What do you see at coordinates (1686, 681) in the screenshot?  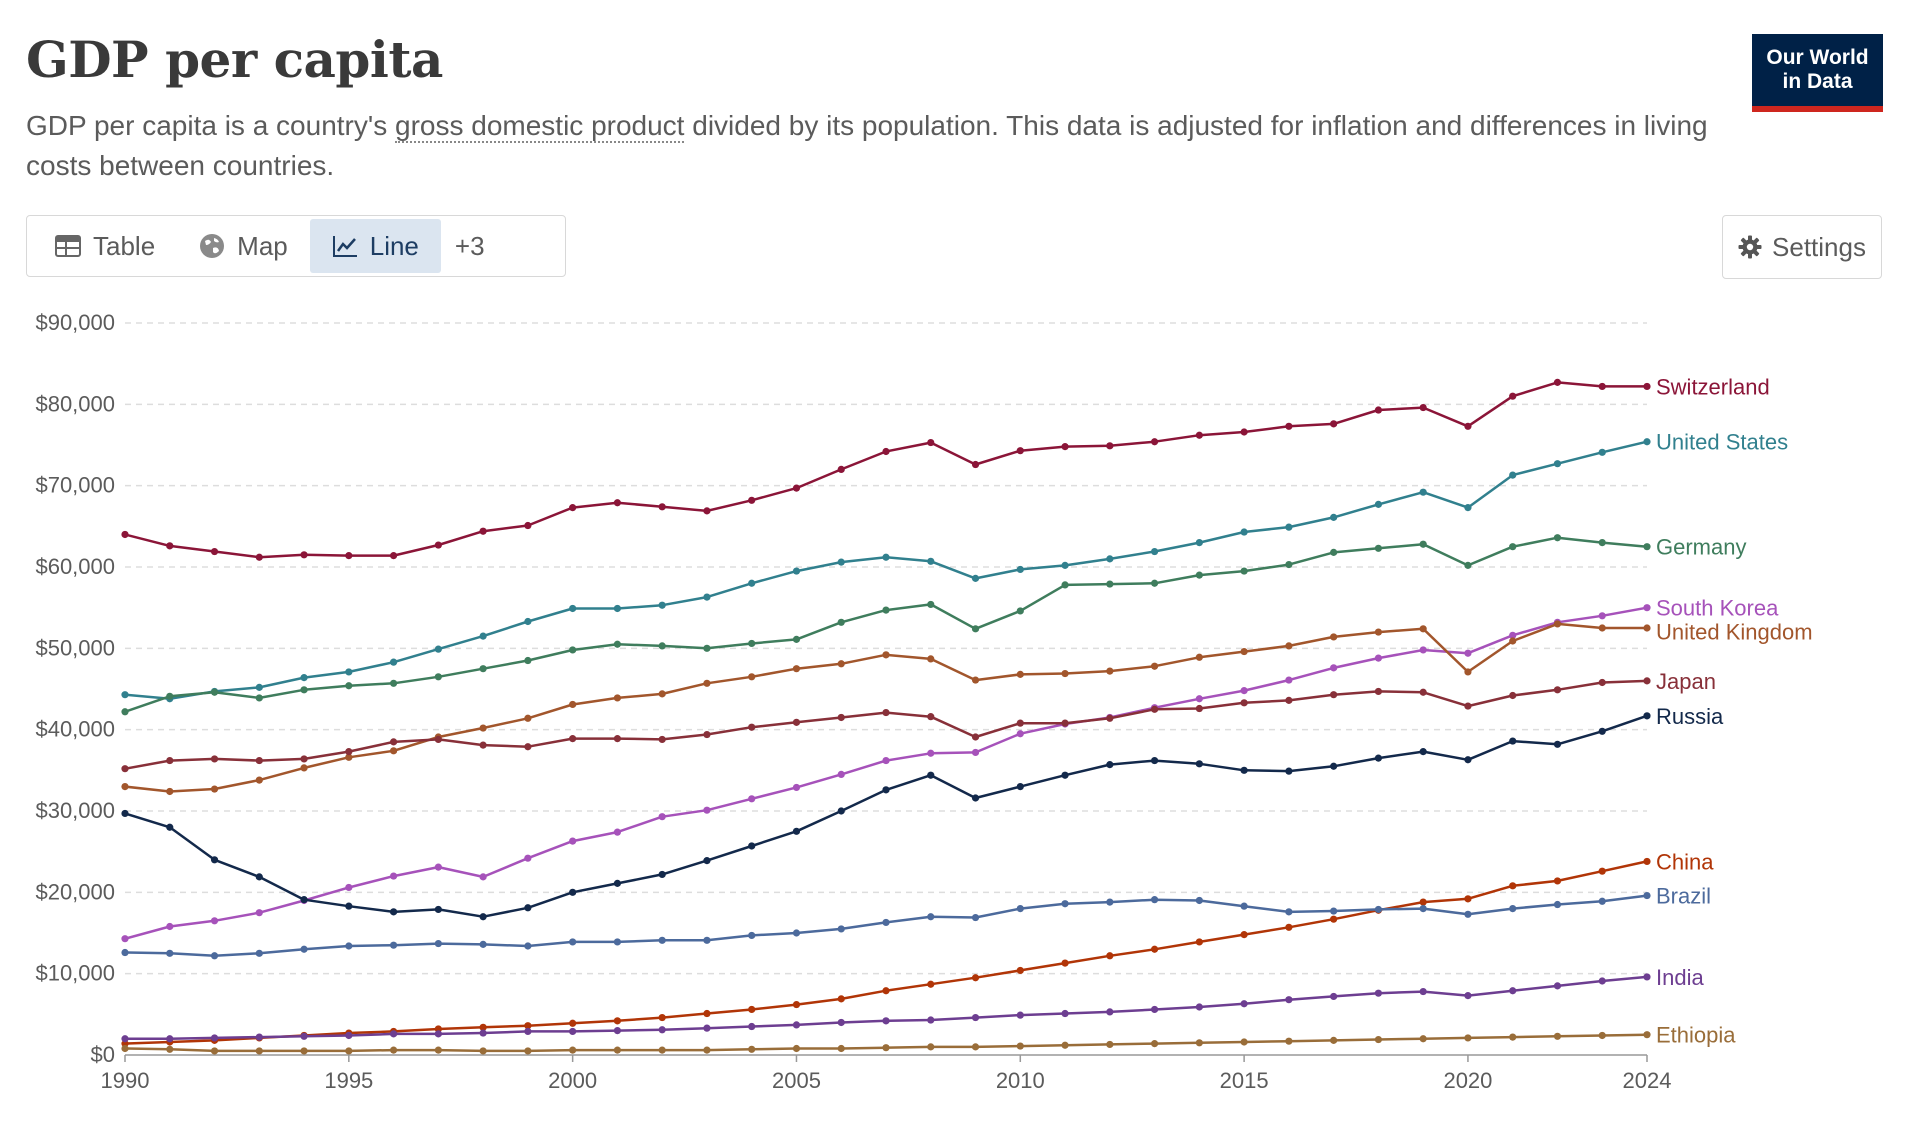 I see `series-label-japan: Japan` at bounding box center [1686, 681].